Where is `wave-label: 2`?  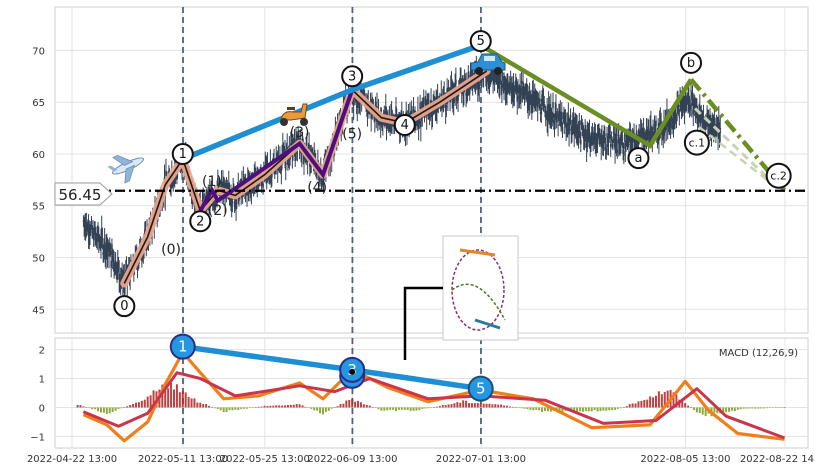
wave-label: 2 is located at coordinates (200, 221).